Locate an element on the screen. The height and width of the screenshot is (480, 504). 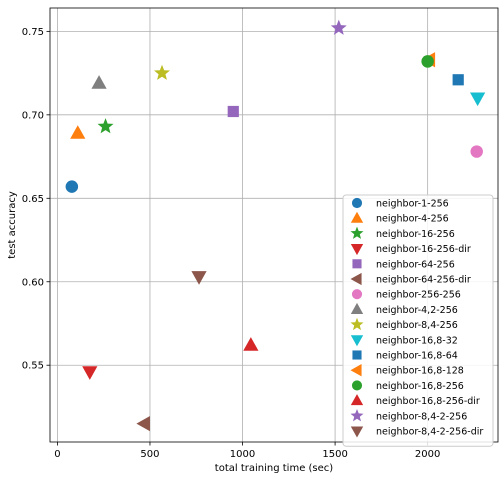
x-tick-label: 1000 is located at coordinates (242, 454).